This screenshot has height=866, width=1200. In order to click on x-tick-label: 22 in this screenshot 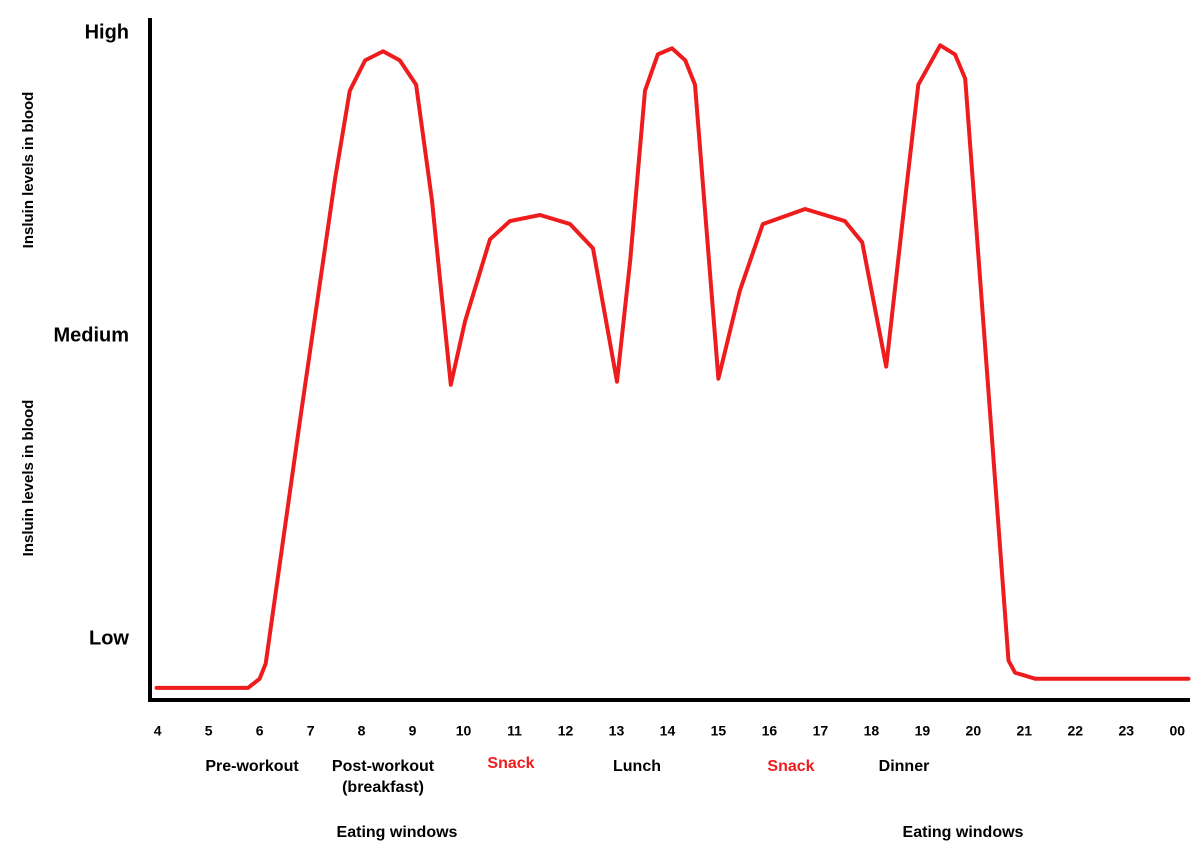, I will do `click(1076, 731)`.